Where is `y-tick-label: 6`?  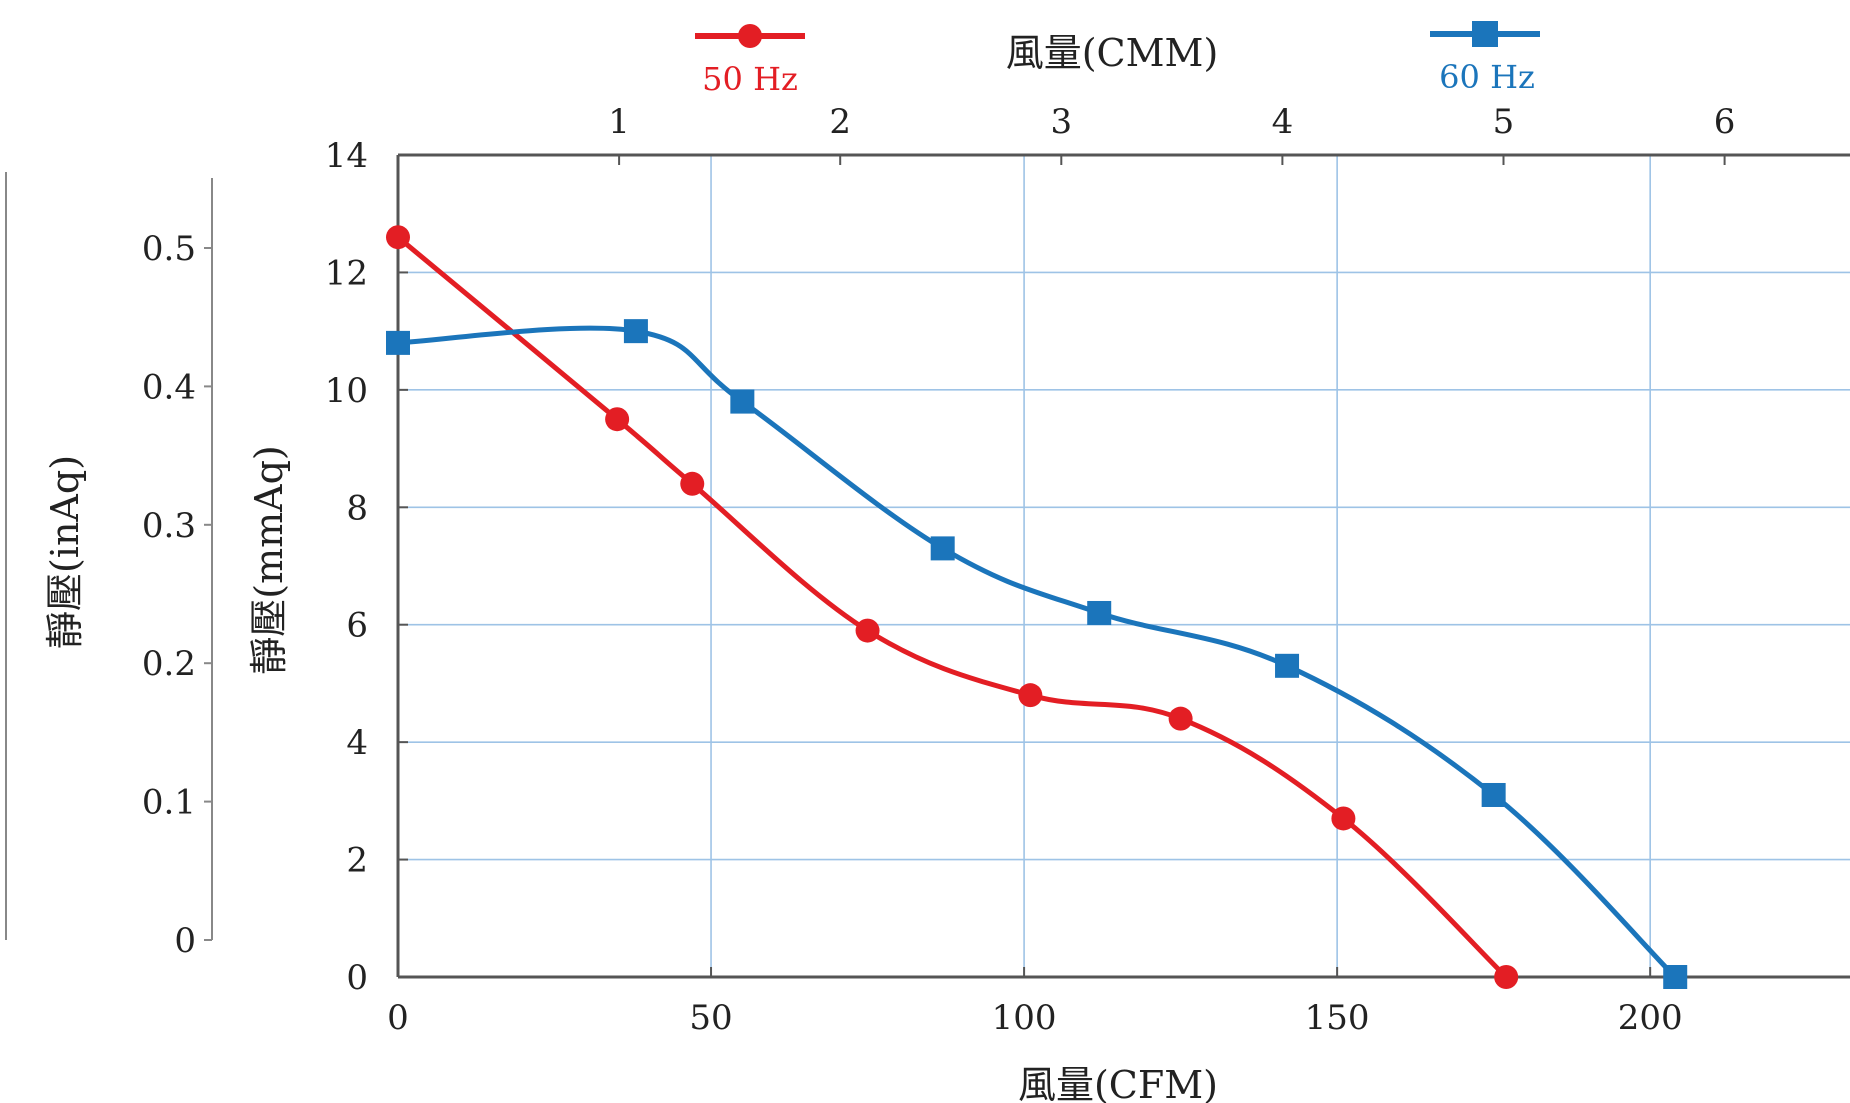
y-tick-label: 6 is located at coordinates (357, 626).